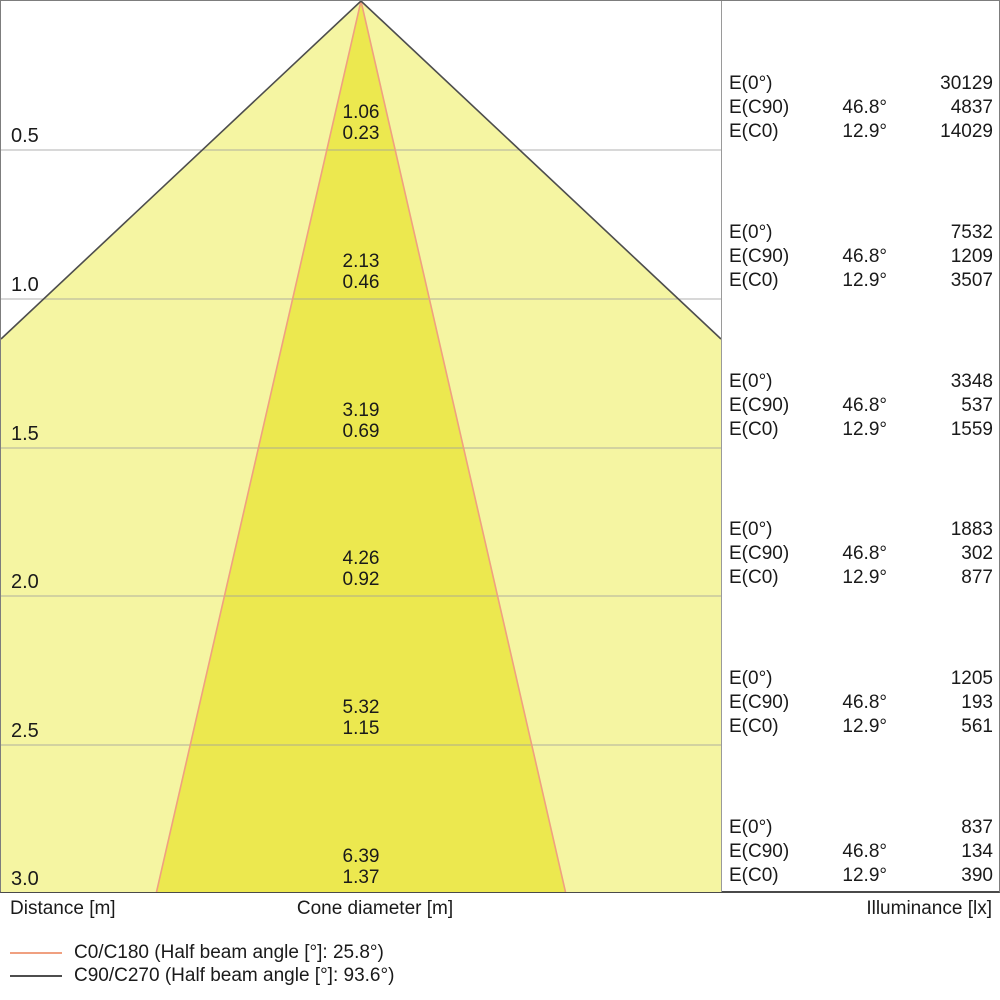  I want to click on cone-diameter-c90: 4.26, so click(361, 558).